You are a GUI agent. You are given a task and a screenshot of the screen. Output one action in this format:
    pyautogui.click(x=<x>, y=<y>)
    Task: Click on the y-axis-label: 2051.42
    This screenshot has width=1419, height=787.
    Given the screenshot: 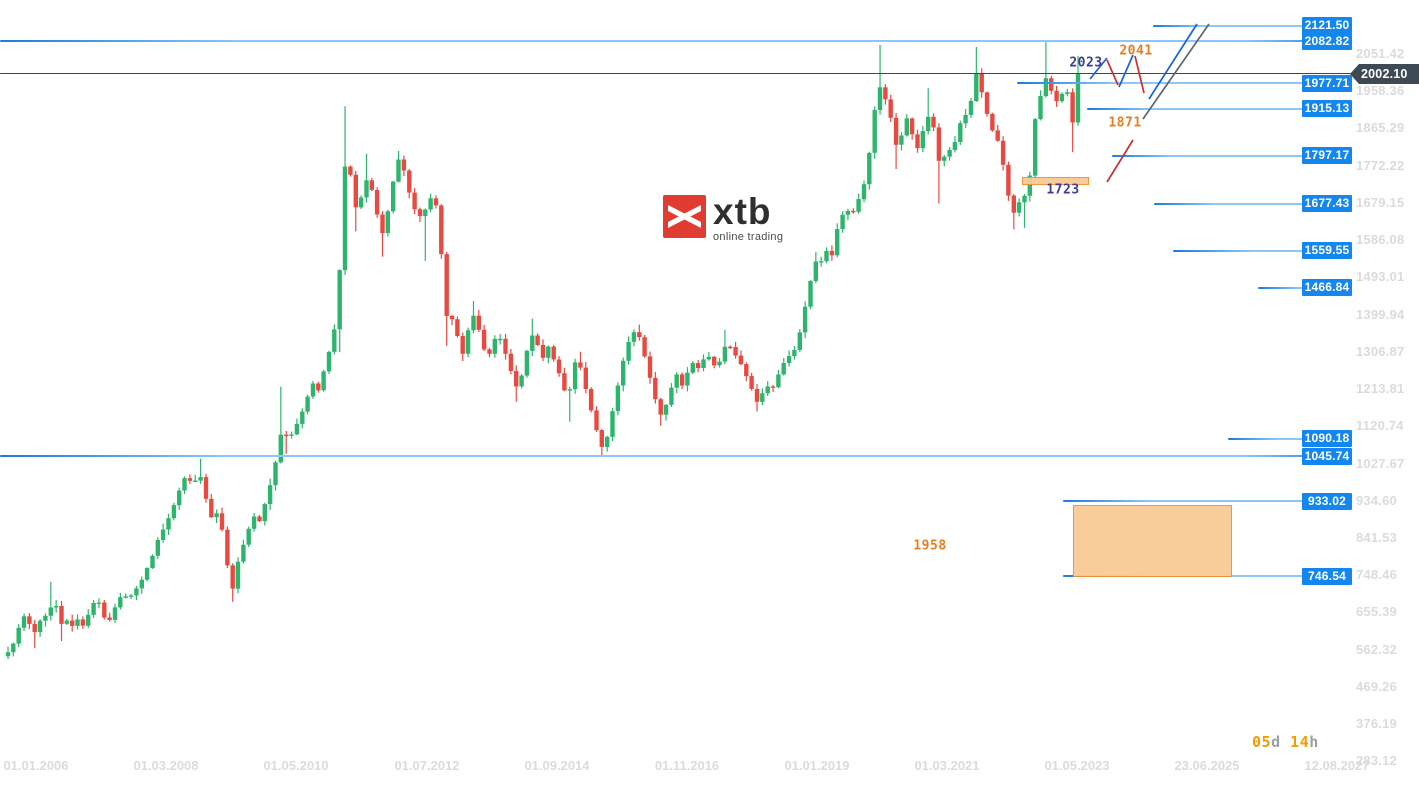 What is the action you would take?
    pyautogui.click(x=1380, y=53)
    